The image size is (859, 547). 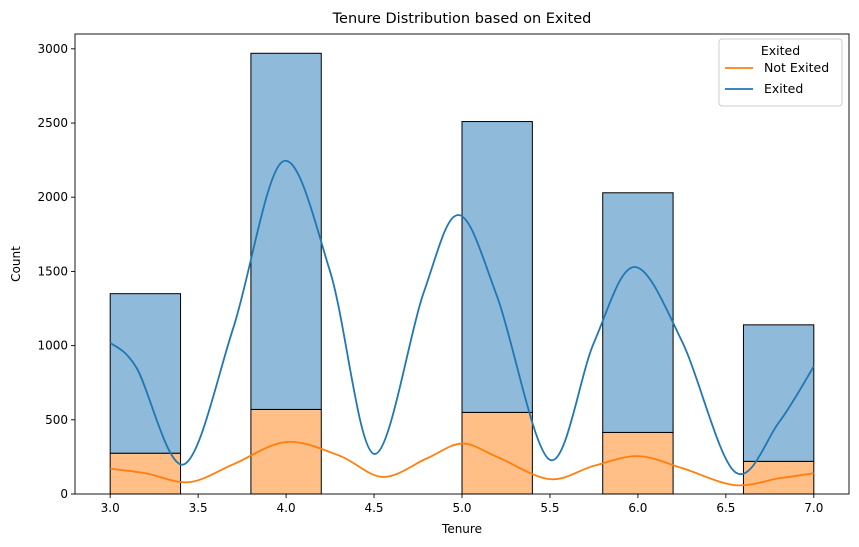 I want to click on chart-title: Tenure Distribution based on Exited, so click(x=462, y=19).